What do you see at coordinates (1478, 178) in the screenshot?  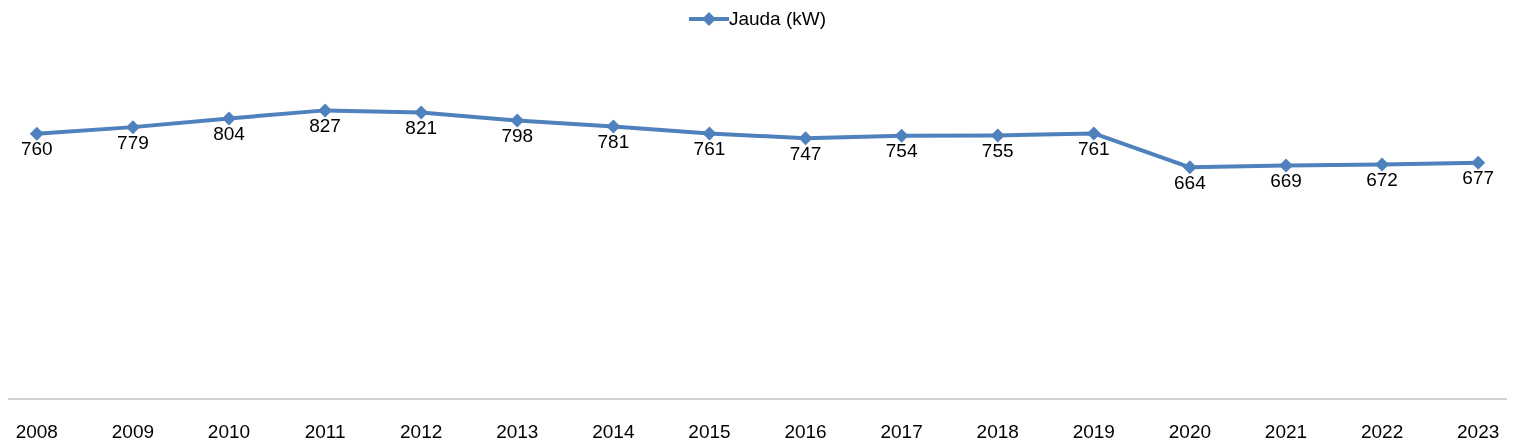 I see `data-label: 677` at bounding box center [1478, 178].